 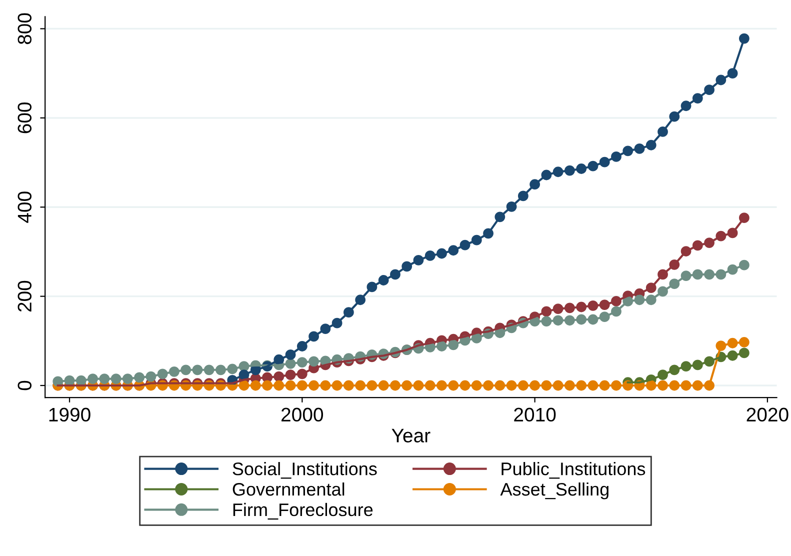 I want to click on x-tick-label: 2000, so click(x=303, y=415).